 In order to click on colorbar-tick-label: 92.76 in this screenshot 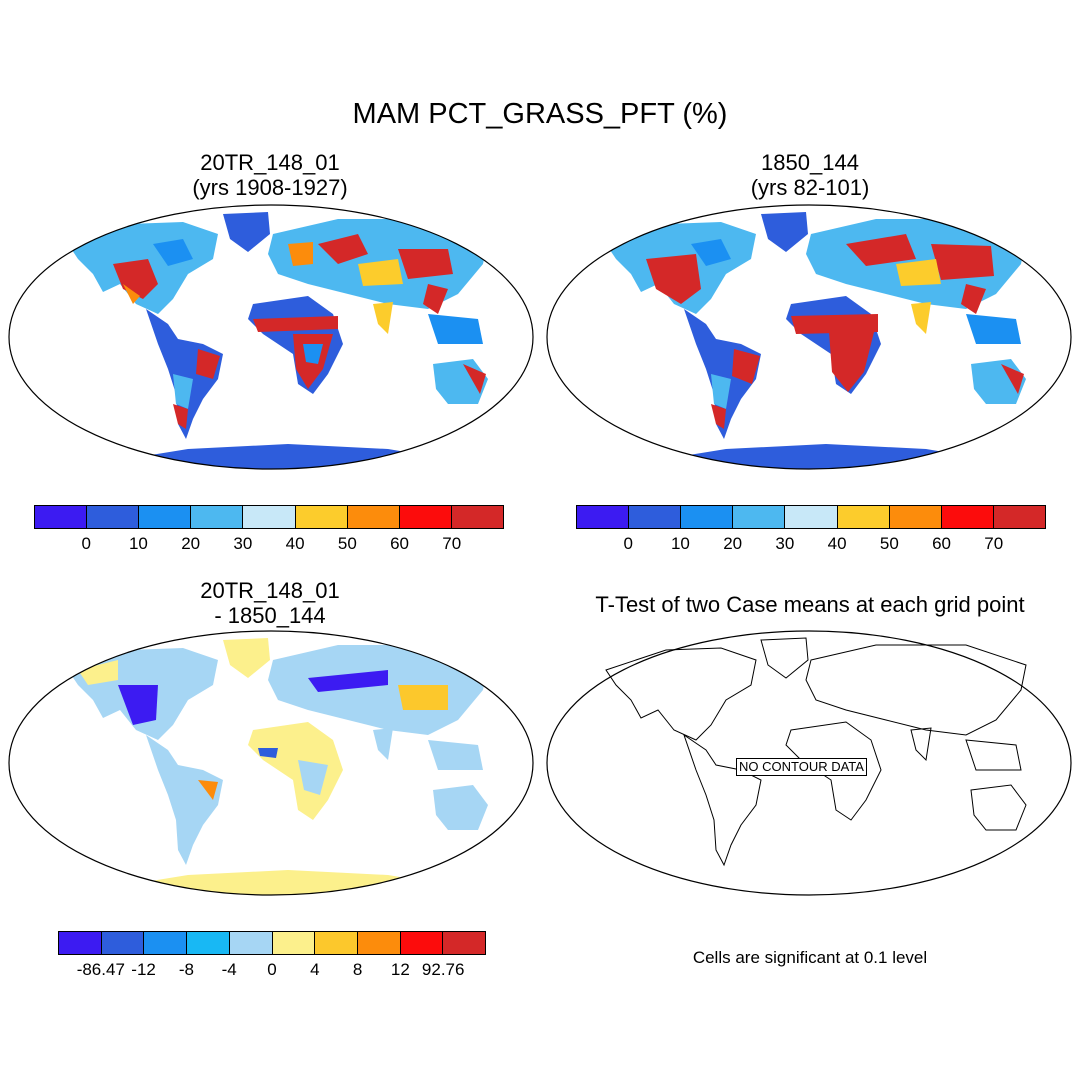, I will do `click(443, 969)`.